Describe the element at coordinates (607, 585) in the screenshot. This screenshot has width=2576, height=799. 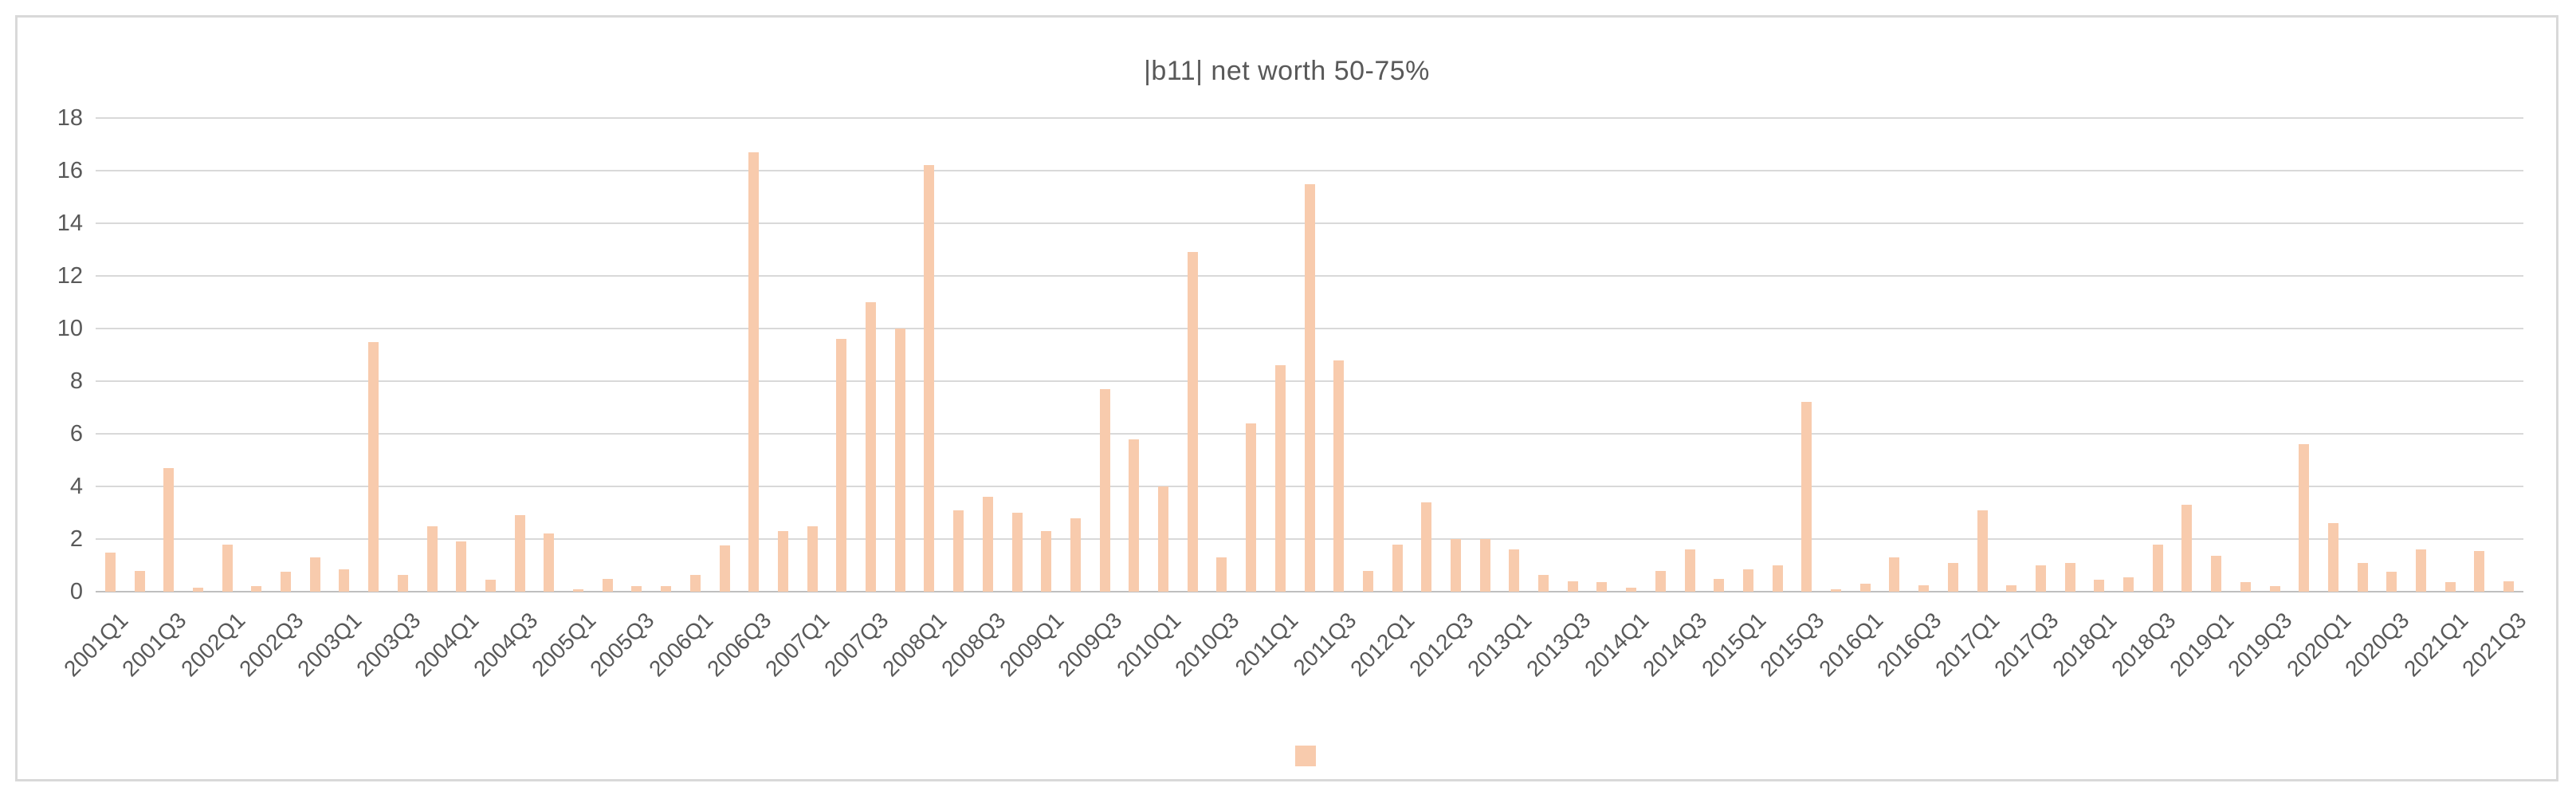
I see `bar-2005Q2` at that location.